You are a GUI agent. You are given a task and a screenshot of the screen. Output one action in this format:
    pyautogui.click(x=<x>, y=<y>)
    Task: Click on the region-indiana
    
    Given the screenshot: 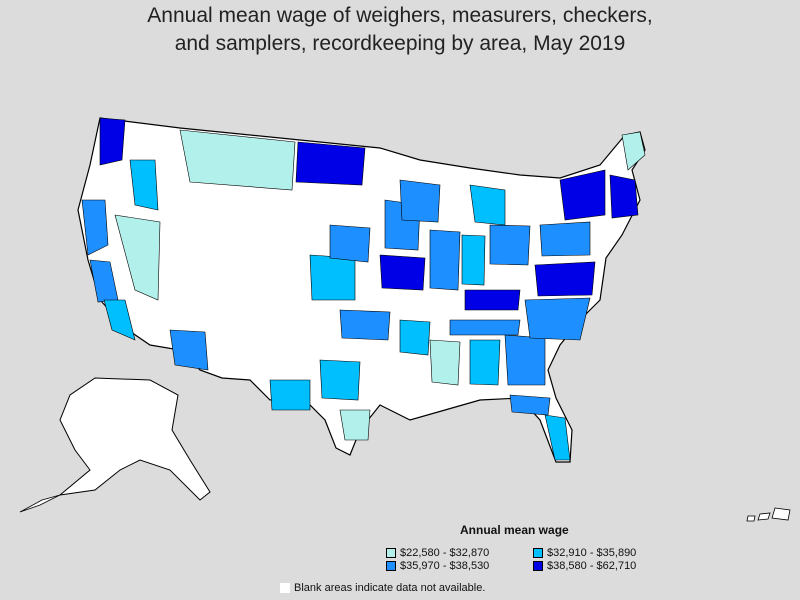 What is the action you would take?
    pyautogui.click(x=473, y=260)
    